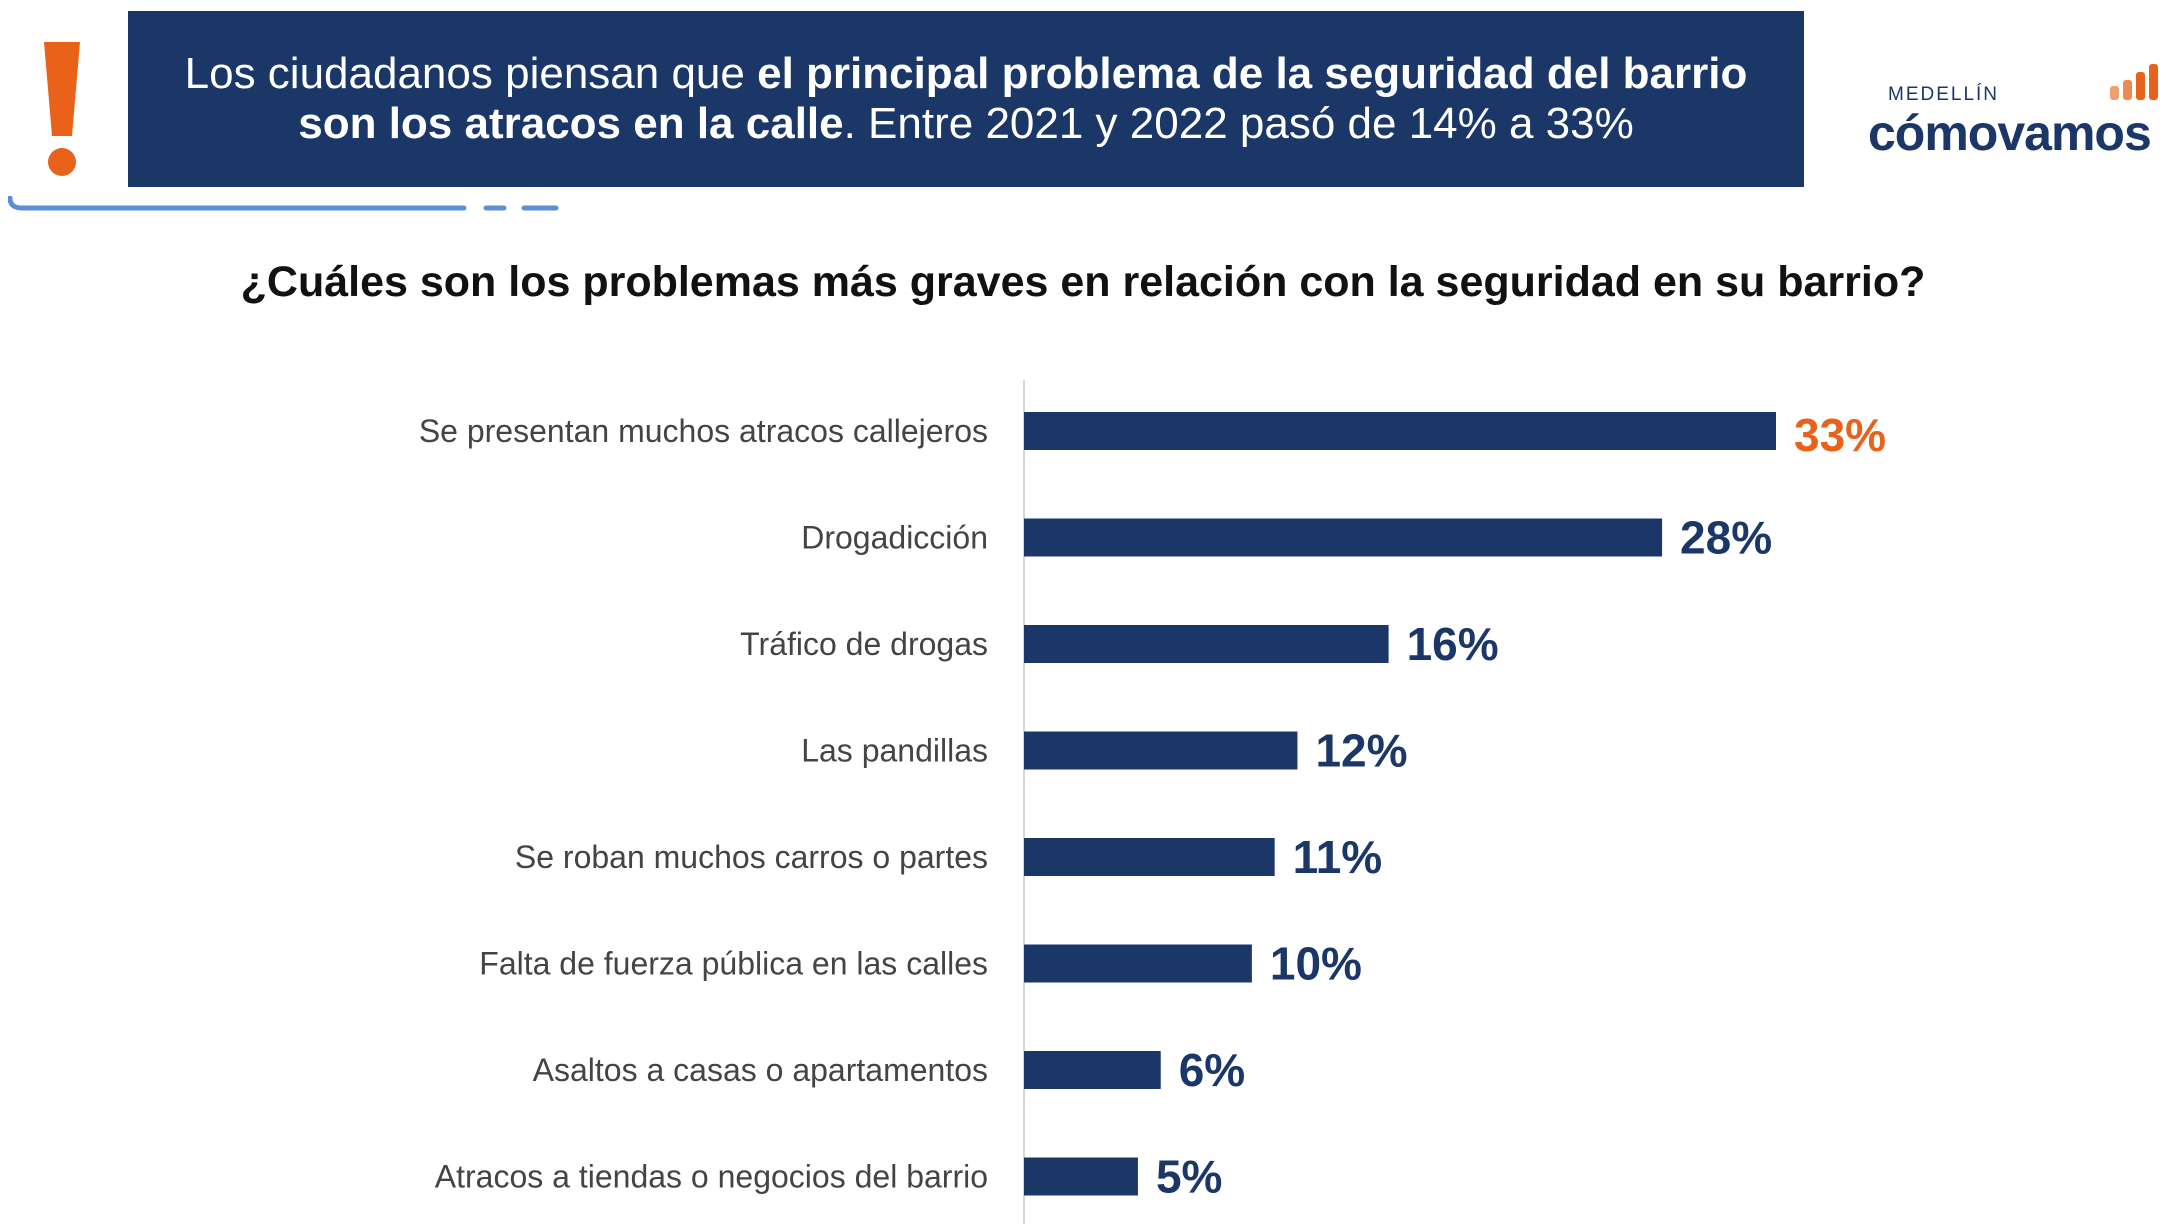 The height and width of the screenshot is (1226, 2166). I want to click on value-label-4: 11%, so click(1338, 857).